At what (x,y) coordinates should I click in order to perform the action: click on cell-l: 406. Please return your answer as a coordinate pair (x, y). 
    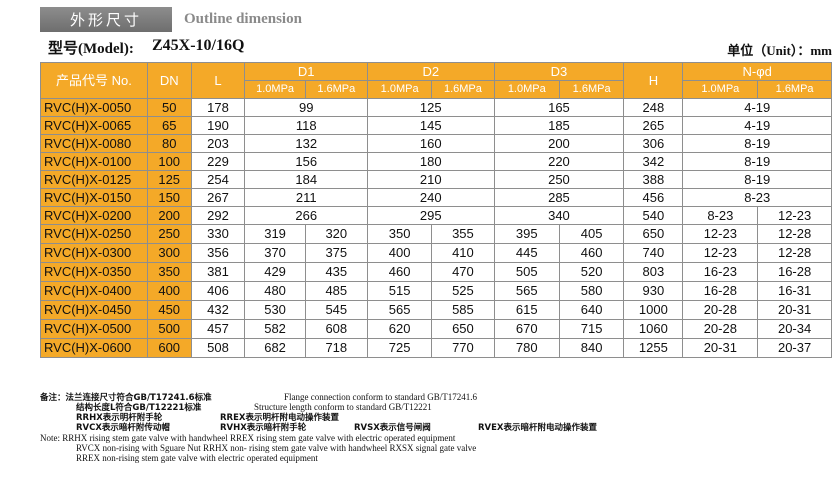
    Looking at the image, I should click on (218, 291).